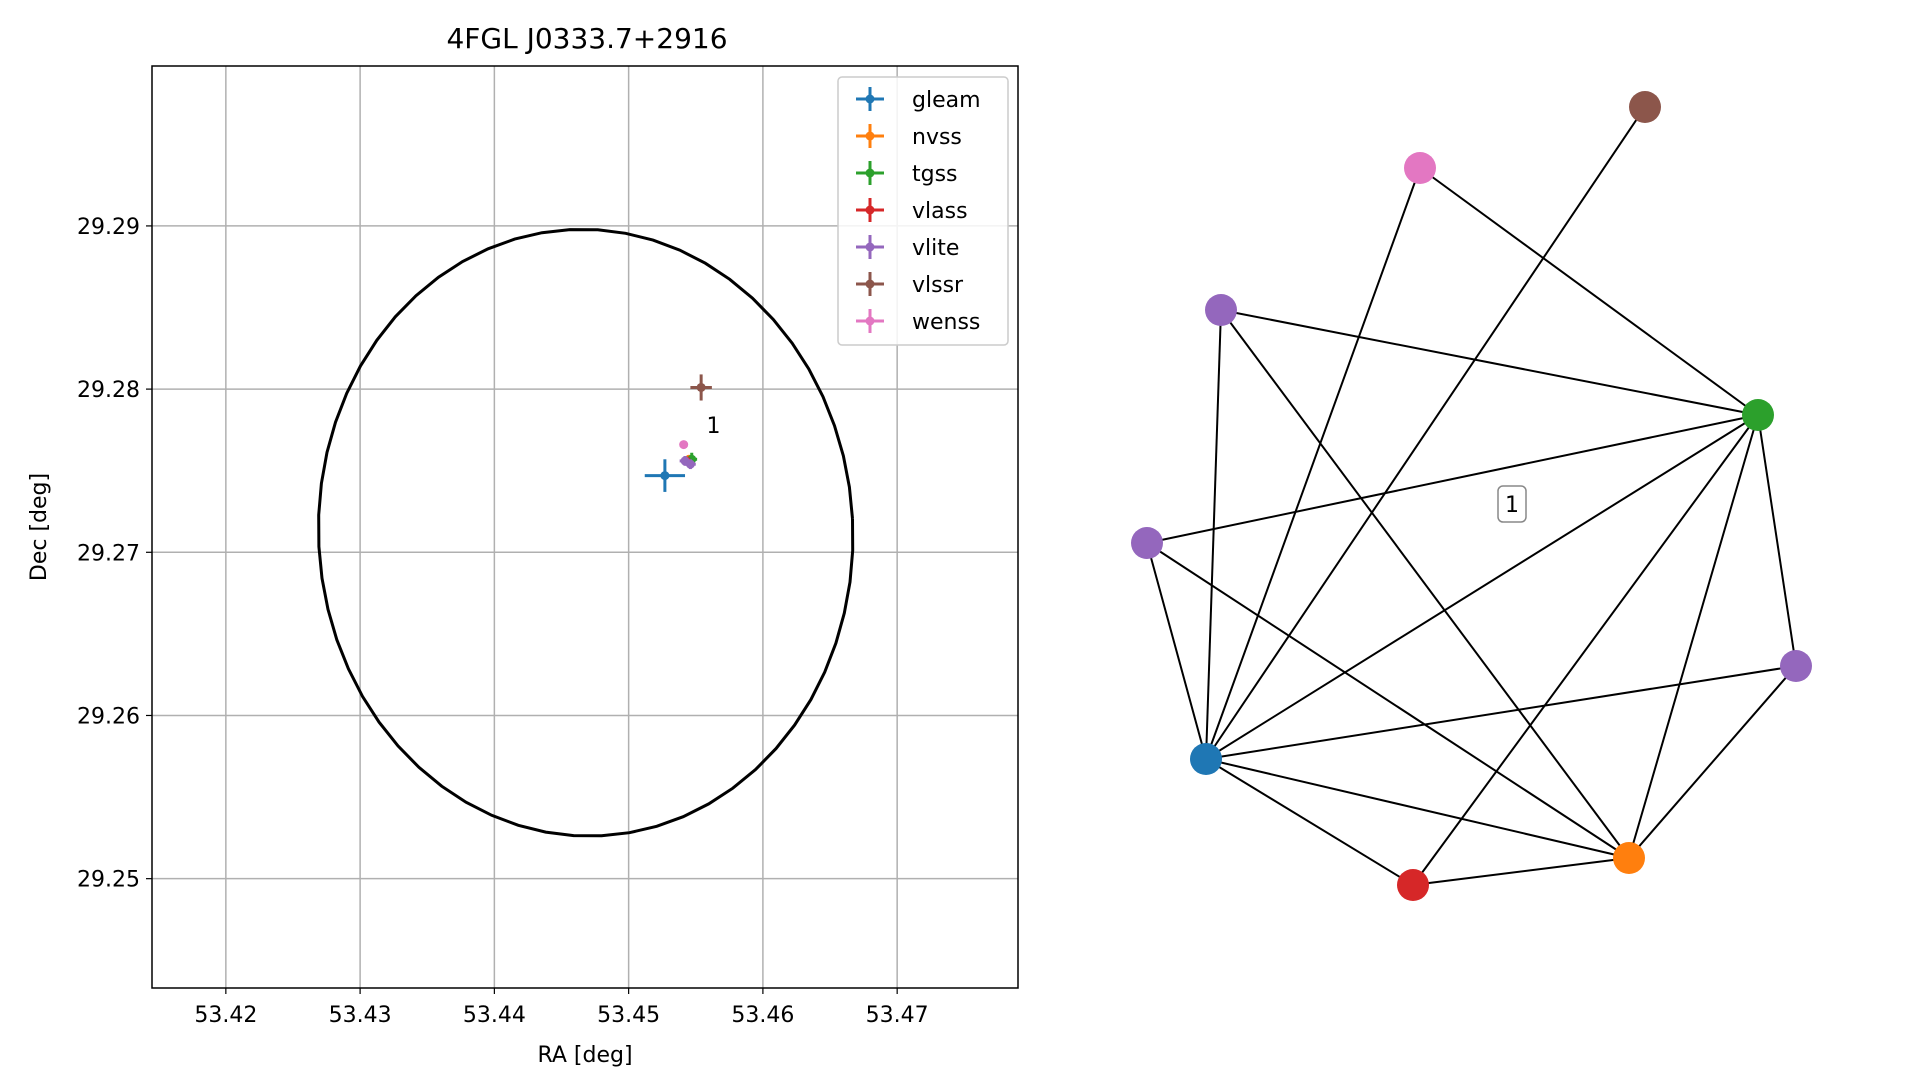 The image size is (1919, 1080). I want to click on network-node-gleam, so click(1206, 759).